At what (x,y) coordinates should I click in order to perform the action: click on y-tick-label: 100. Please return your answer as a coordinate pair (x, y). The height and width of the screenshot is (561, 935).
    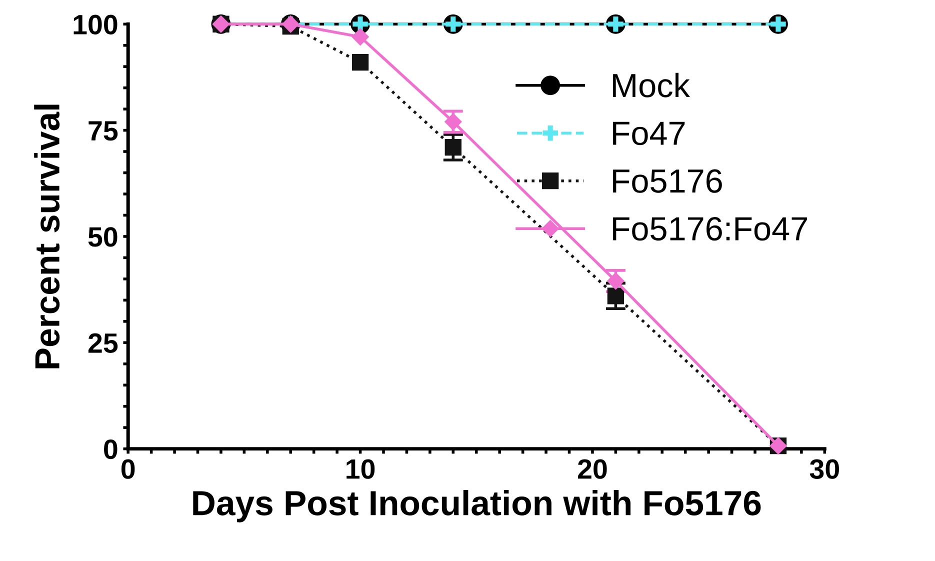
    Looking at the image, I should click on (96, 24).